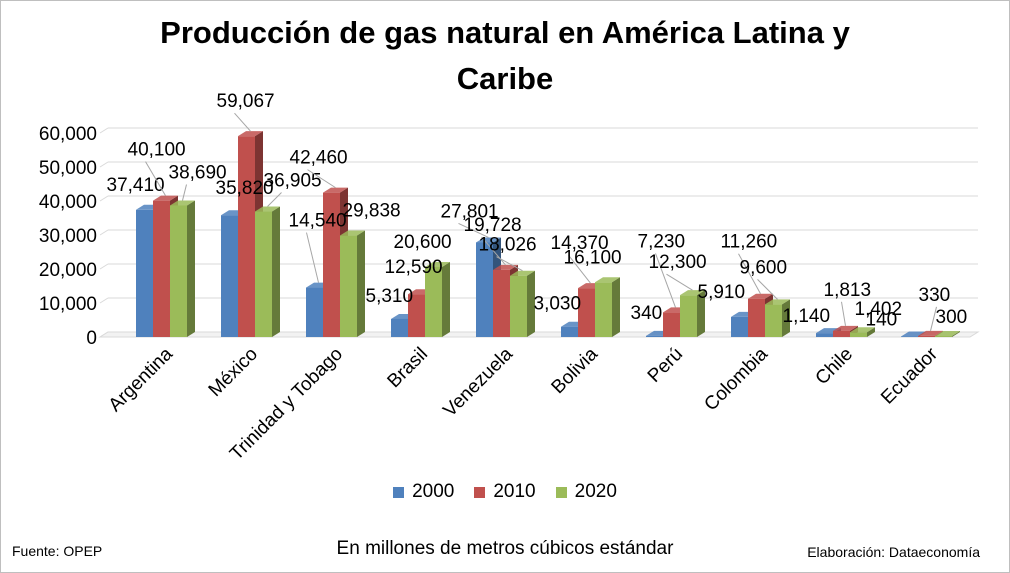 The width and height of the screenshot is (1010, 573). What do you see at coordinates (390, 296) in the screenshot?
I see `data-label: 5,310` at bounding box center [390, 296].